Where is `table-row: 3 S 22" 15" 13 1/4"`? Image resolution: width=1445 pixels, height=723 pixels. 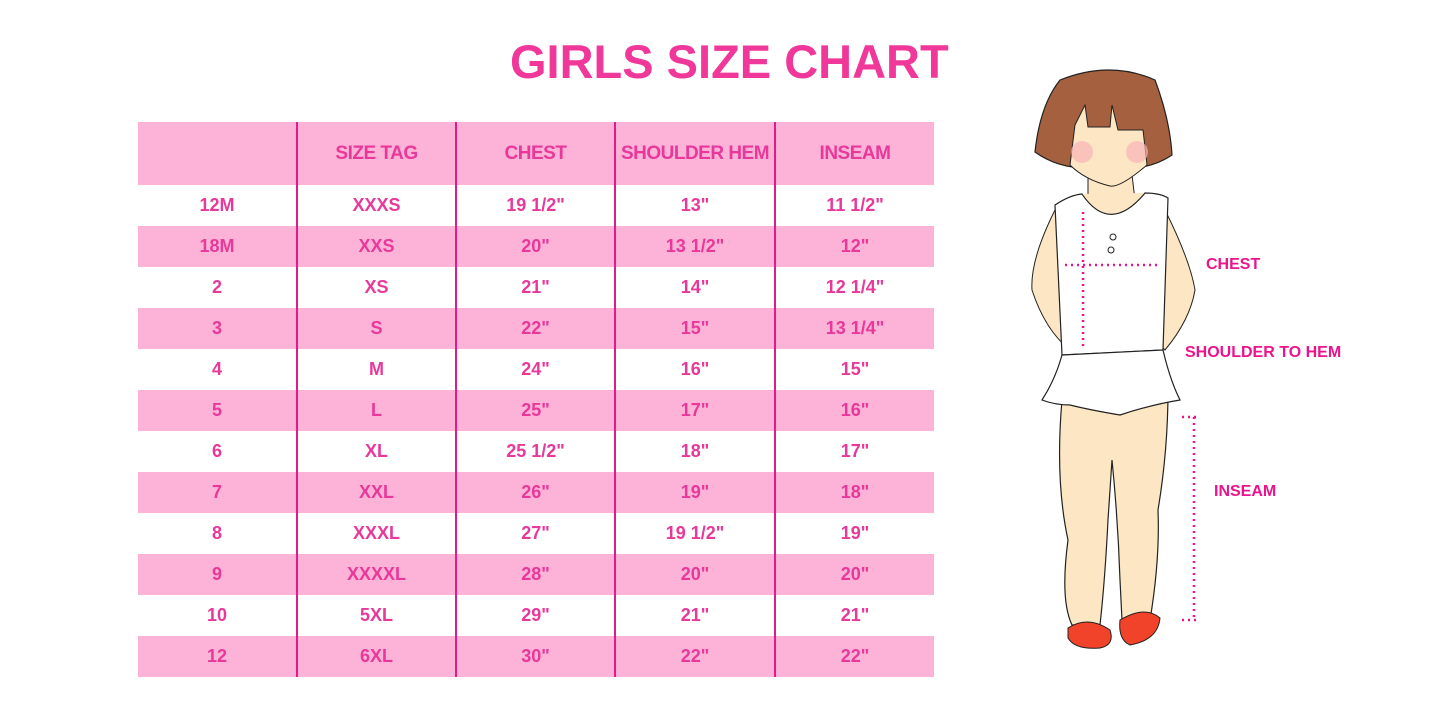
table-row: 3 S 22" 15" 13 1/4" is located at coordinates (536, 328).